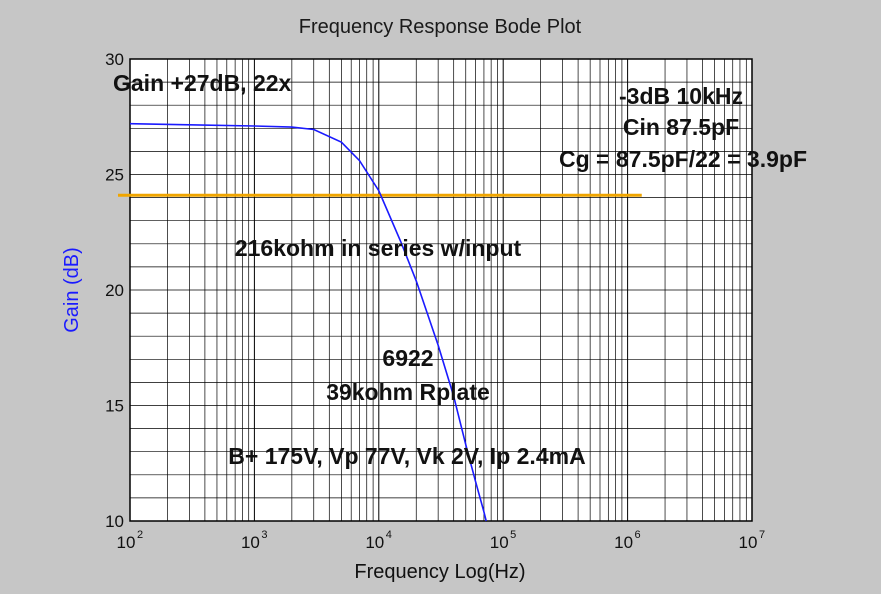 The height and width of the screenshot is (594, 881). I want to click on y-tick-label: 10, so click(114, 521).